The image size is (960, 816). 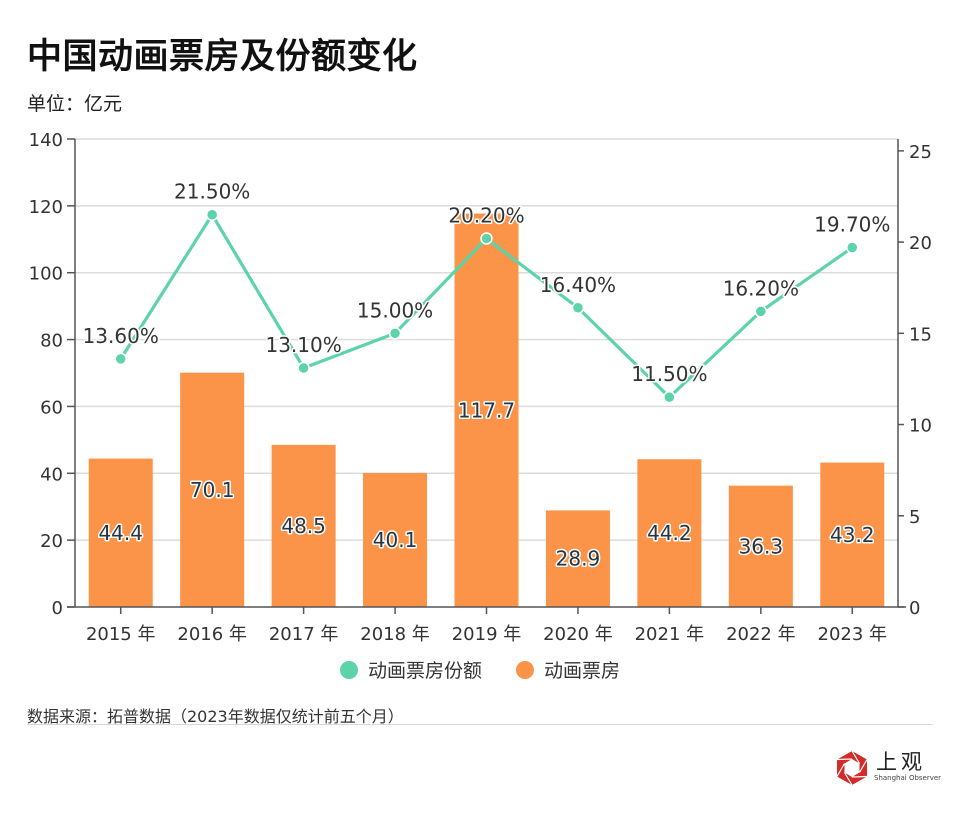 I want to click on boxoffice-label: 44.4, so click(x=120, y=533).